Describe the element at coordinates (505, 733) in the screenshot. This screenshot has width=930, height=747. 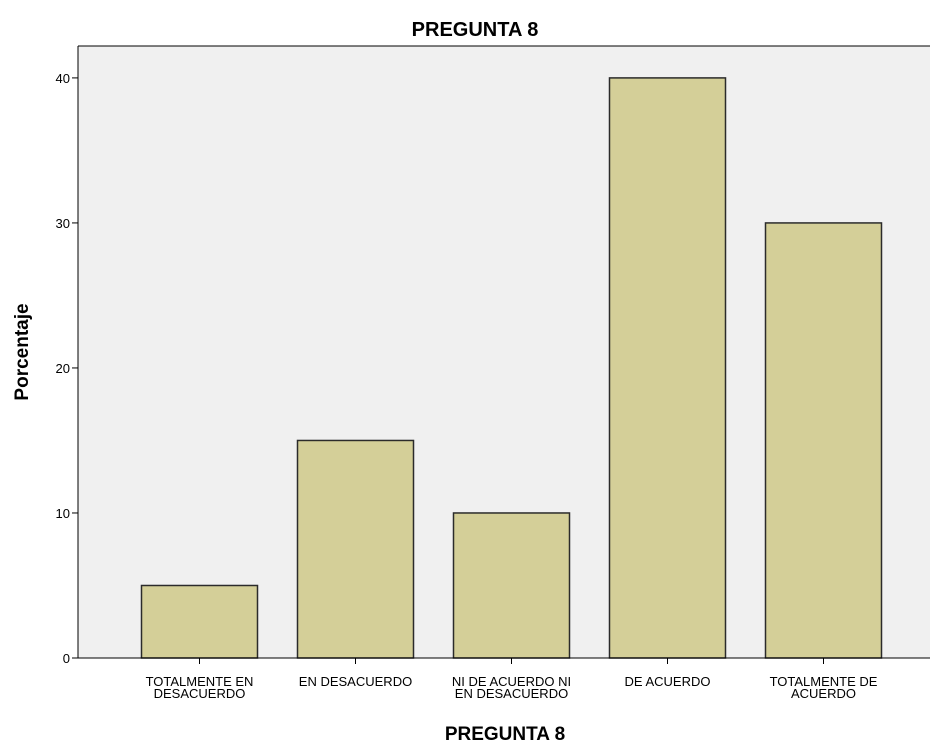
I see `x-axis-title: PREGUNTA 8` at that location.